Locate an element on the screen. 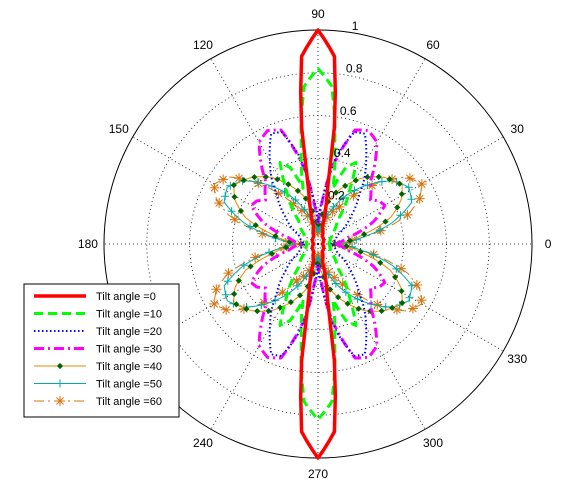 This screenshot has height=490, width=568. angle-tick-label: 180 is located at coordinates (88, 244).